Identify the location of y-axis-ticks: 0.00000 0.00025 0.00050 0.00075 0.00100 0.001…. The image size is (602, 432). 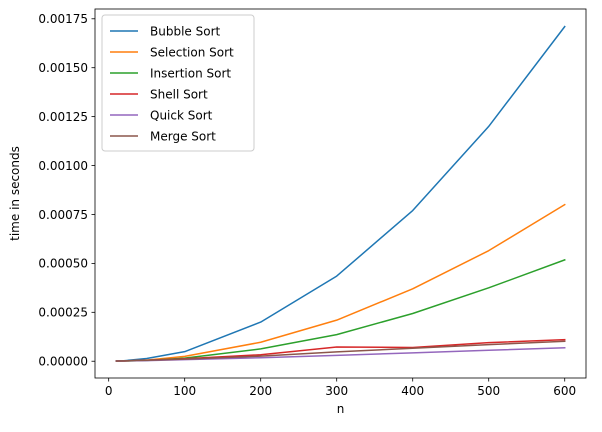
(66, 190).